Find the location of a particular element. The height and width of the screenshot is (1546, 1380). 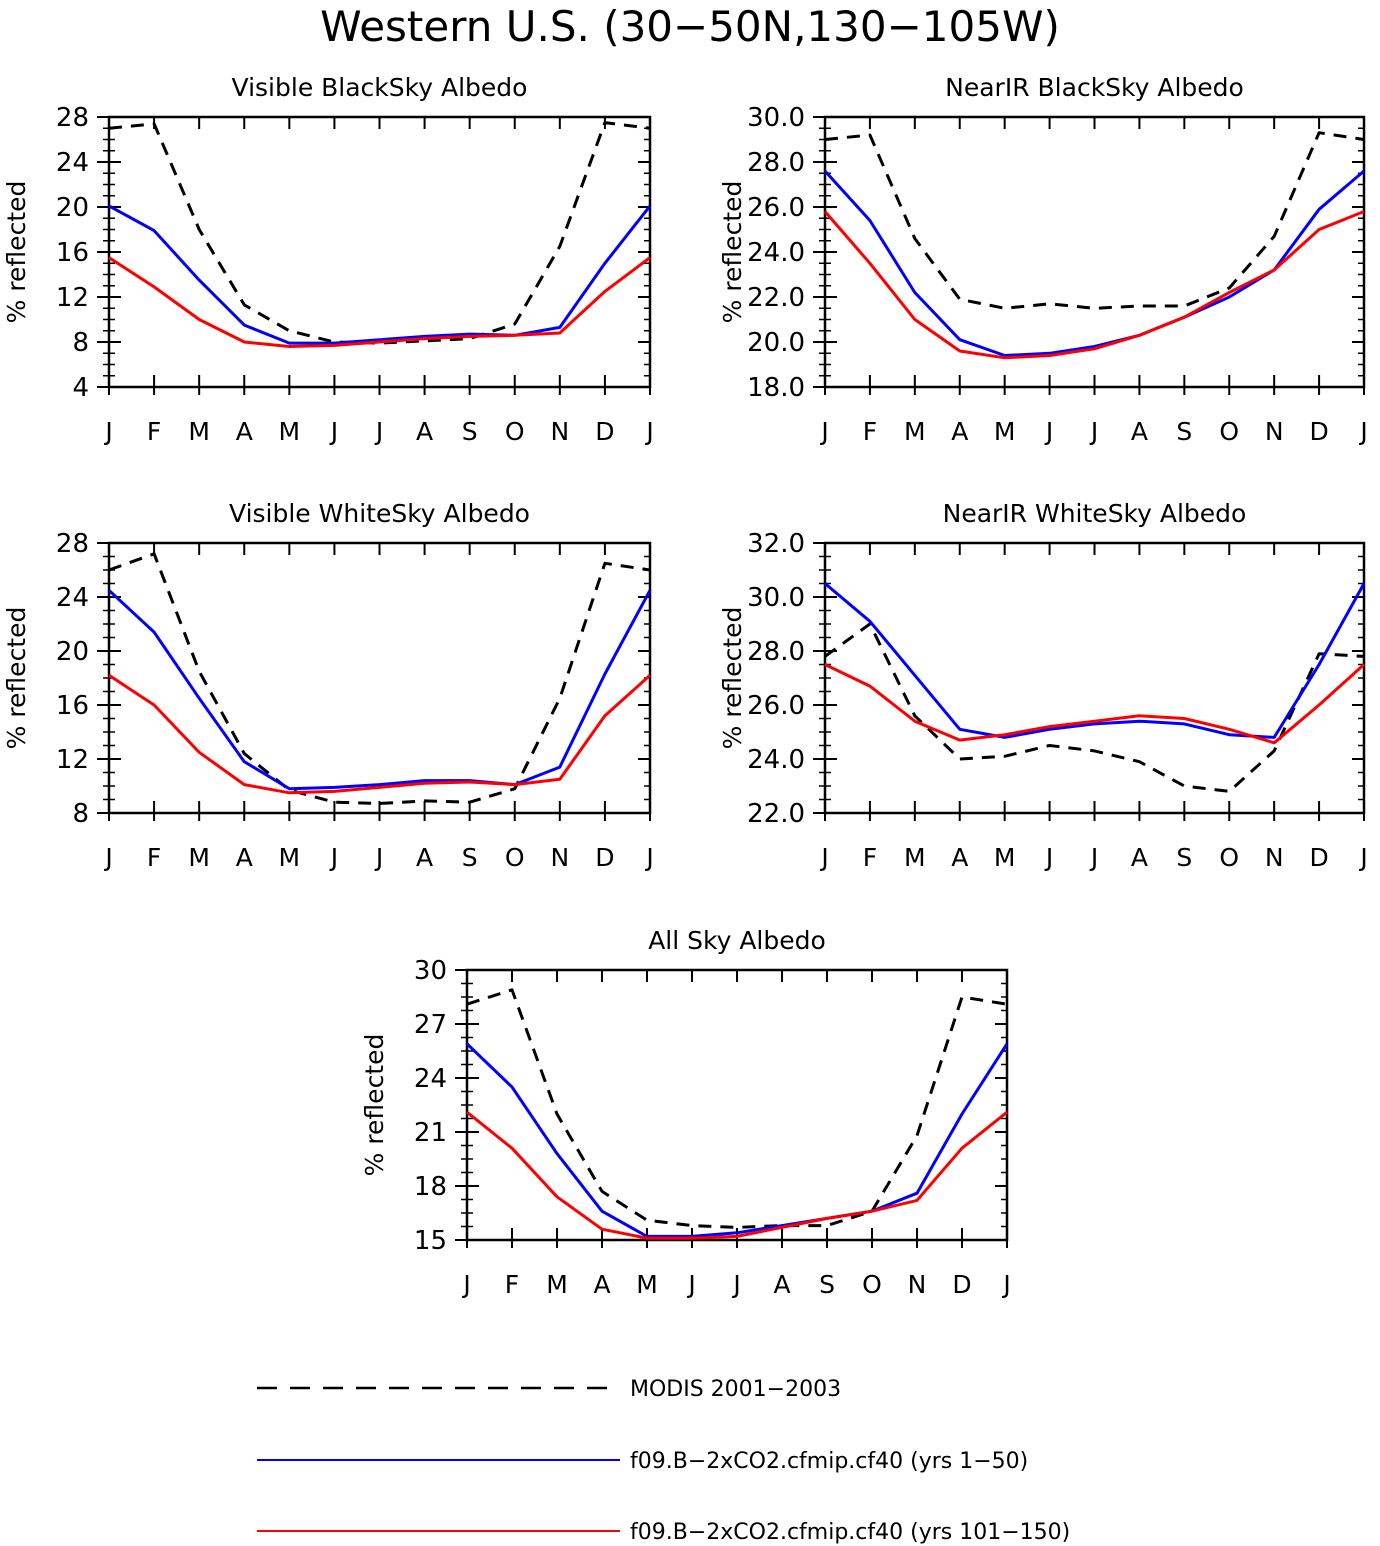

chart-title: Visible BlackSky Albedo is located at coordinates (380, 87).